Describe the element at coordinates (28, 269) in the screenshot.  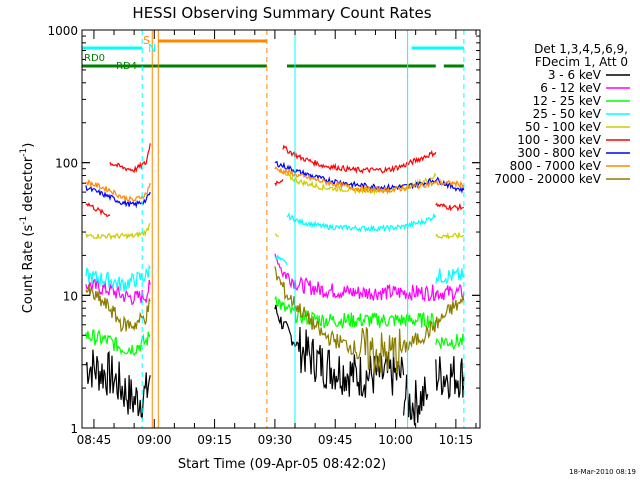
I see `y-axis-label-main: Count Rate (s` at that location.